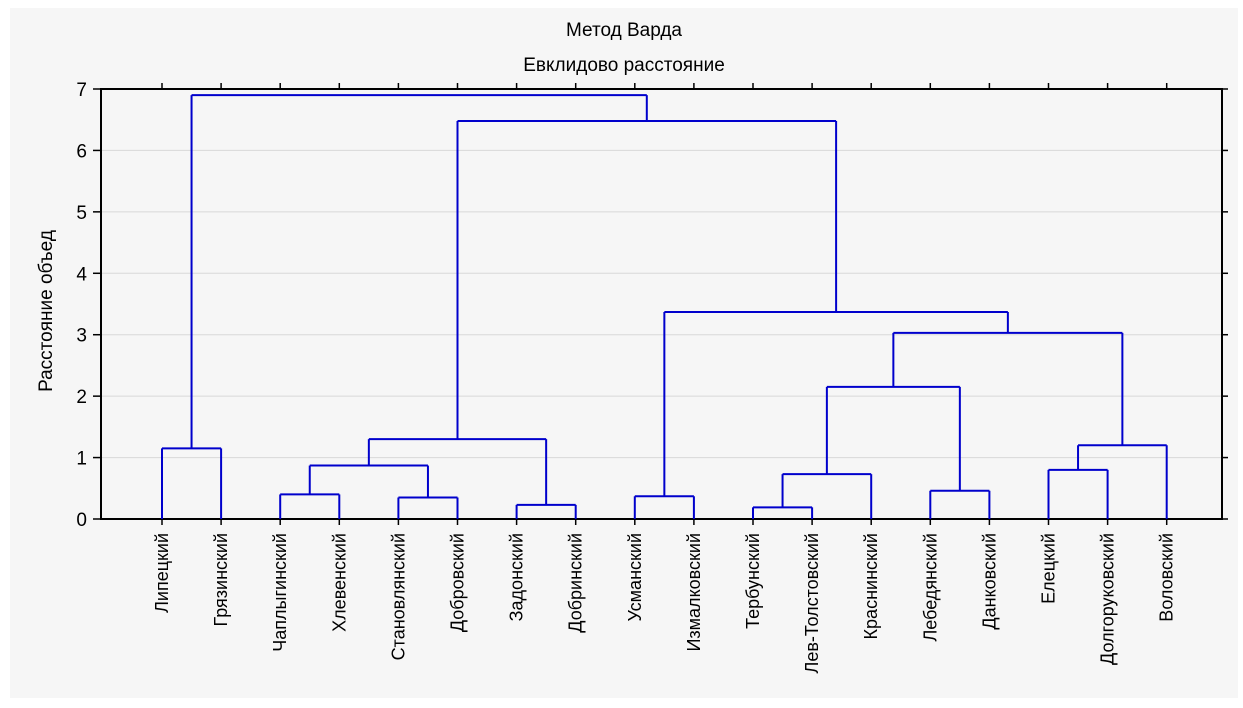 The image size is (1243, 708). What do you see at coordinates (871, 586) in the screenshot?
I see `leaf-label: Краснинский` at bounding box center [871, 586].